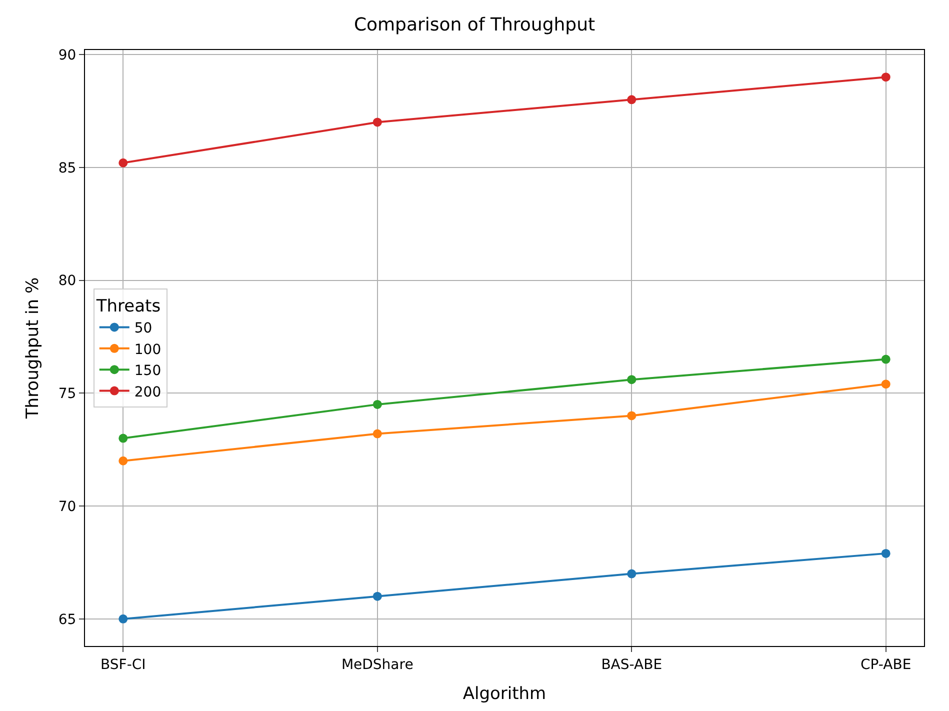  Describe the element at coordinates (128, 306) in the screenshot. I see `legend-title: Threats` at that location.